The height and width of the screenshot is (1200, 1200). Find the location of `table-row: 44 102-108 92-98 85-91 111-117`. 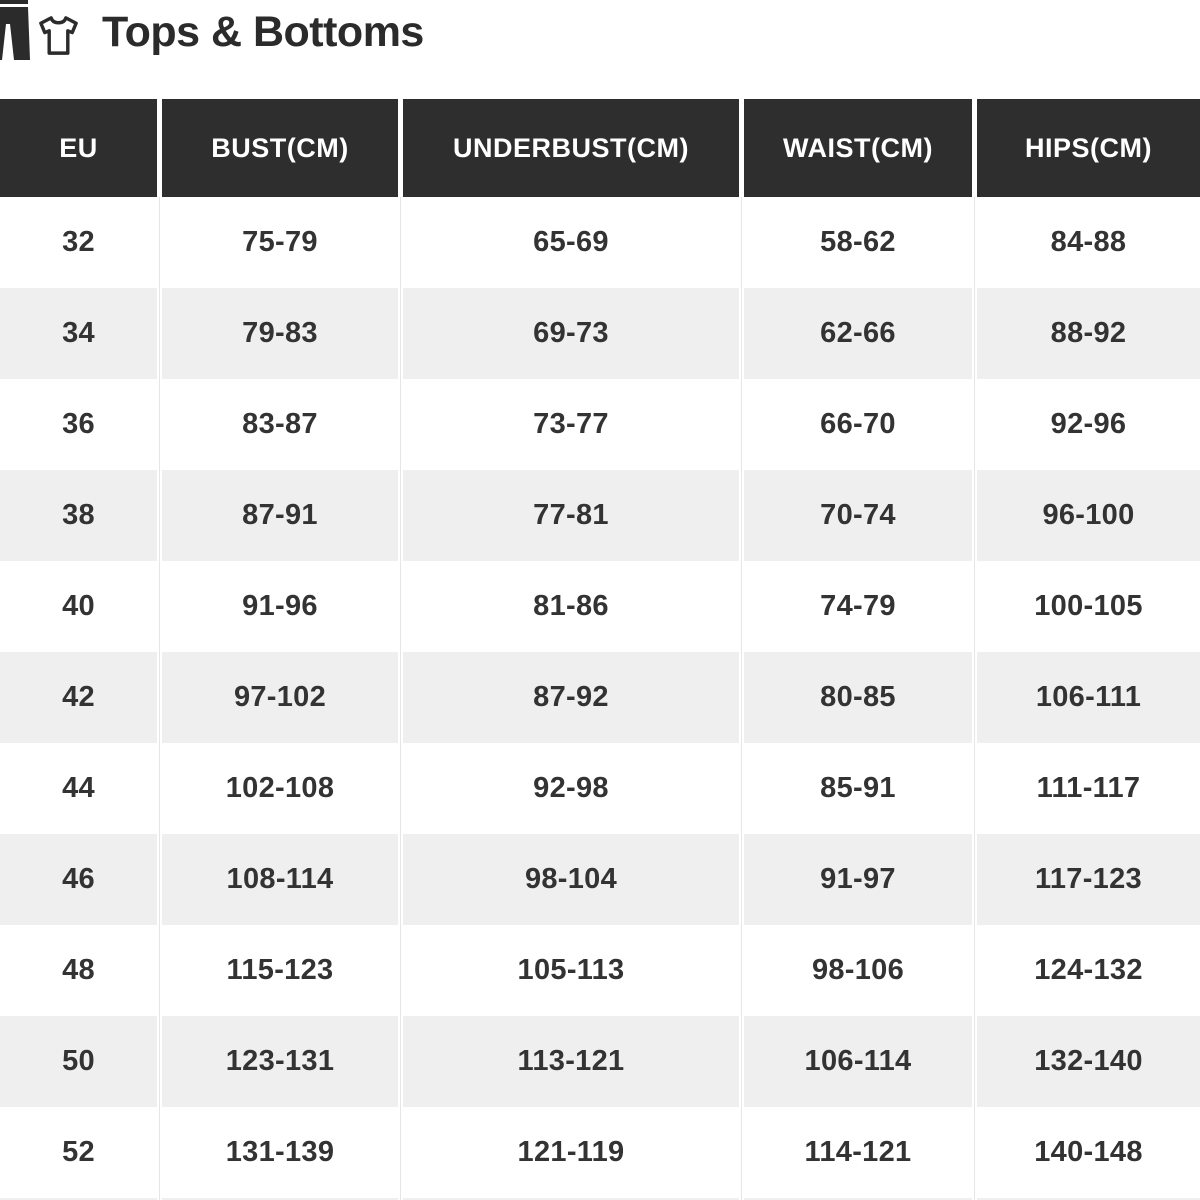

table-row: 44 102-108 92-98 85-91 111-117 is located at coordinates (600, 788).